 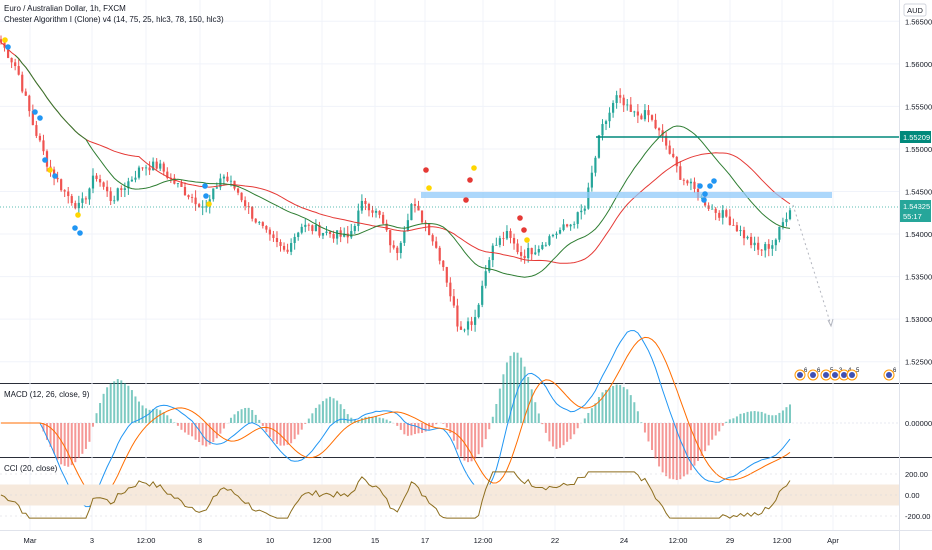 I want to click on cci-title: CCI (20, close), so click(x=31, y=468).